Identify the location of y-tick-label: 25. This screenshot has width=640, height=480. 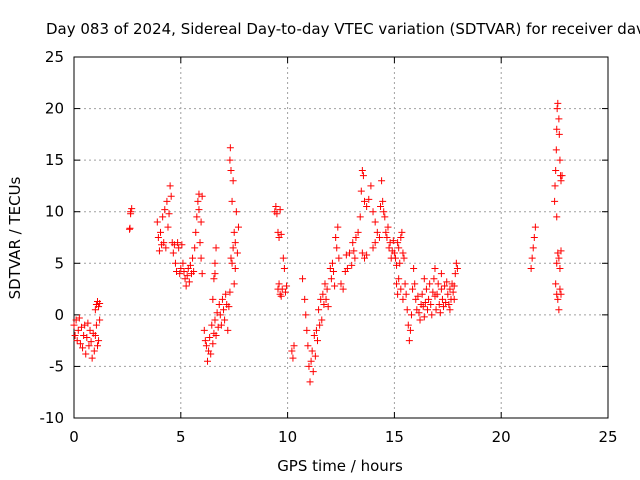
(54, 57).